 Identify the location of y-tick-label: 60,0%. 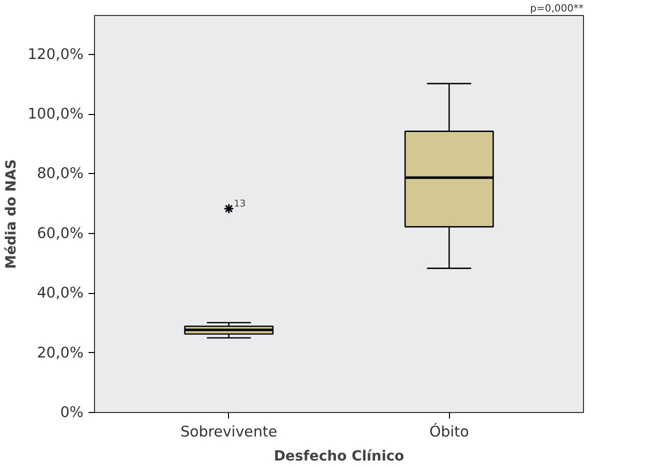
(60, 233).